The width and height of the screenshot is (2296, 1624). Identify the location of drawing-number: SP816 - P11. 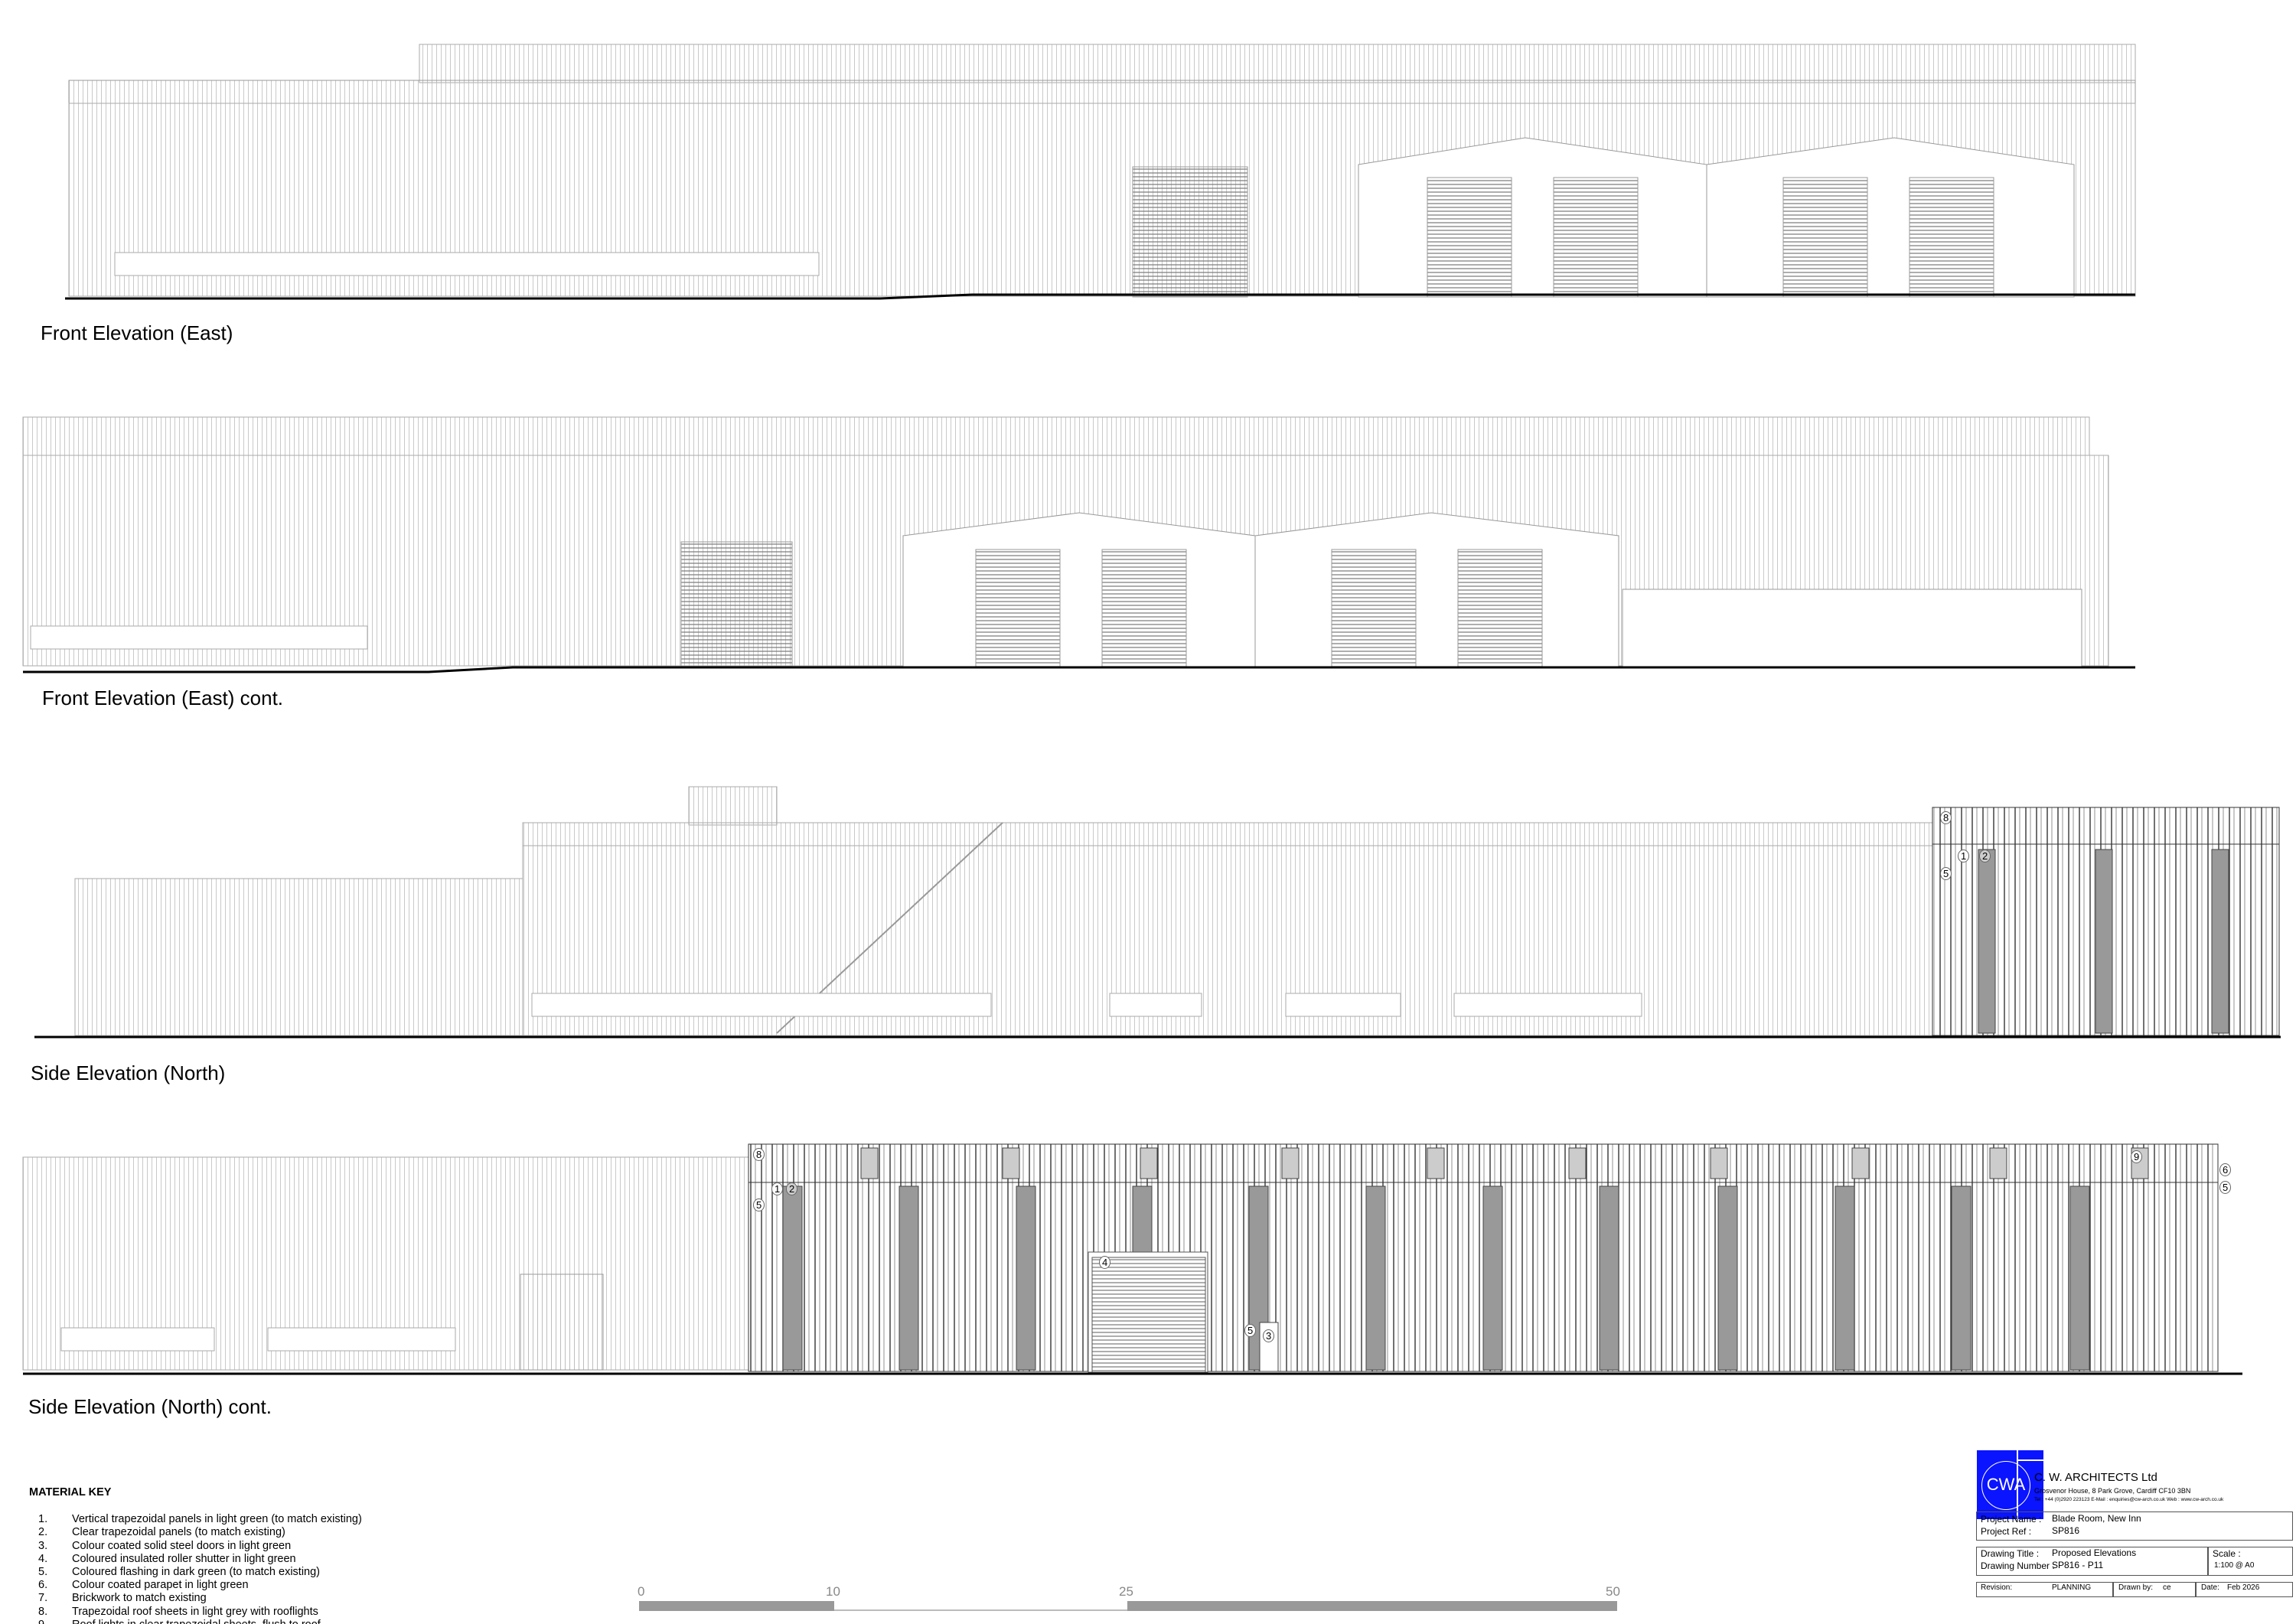
(2078, 1565).